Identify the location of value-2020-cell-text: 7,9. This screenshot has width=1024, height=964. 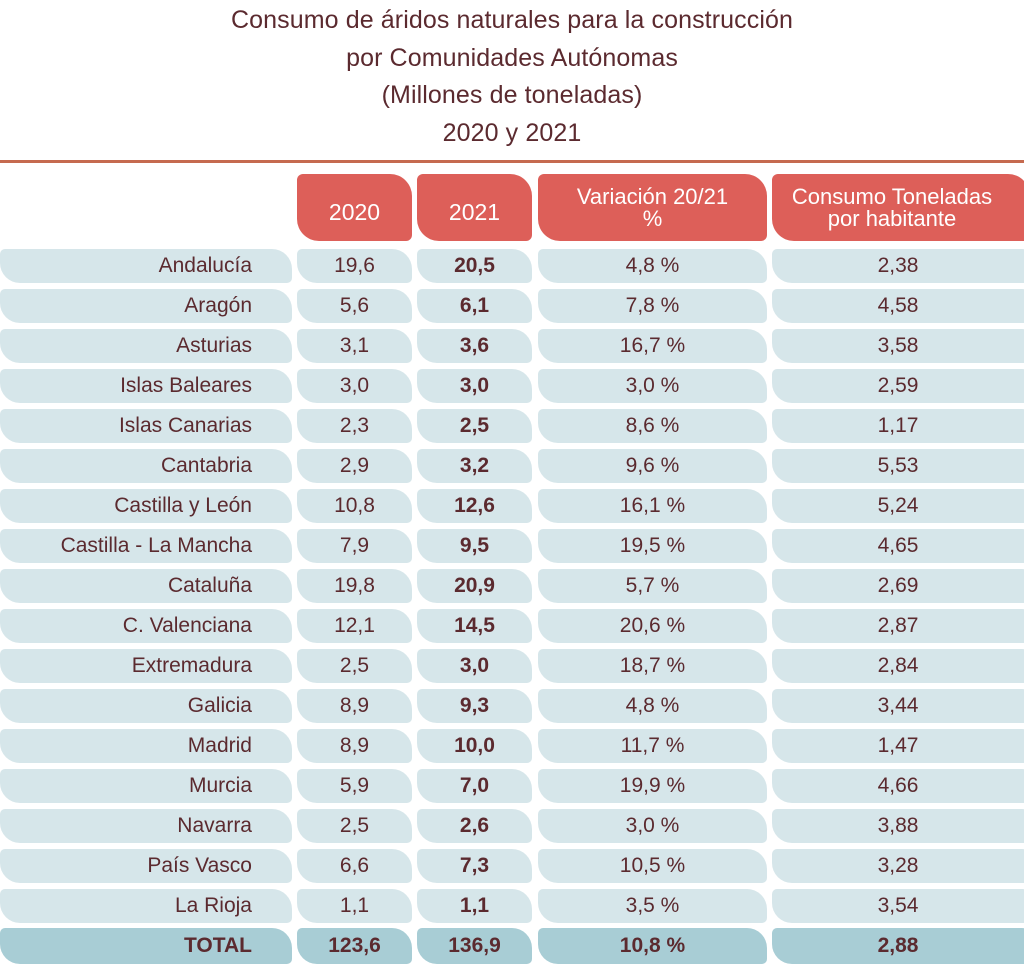
(354, 545).